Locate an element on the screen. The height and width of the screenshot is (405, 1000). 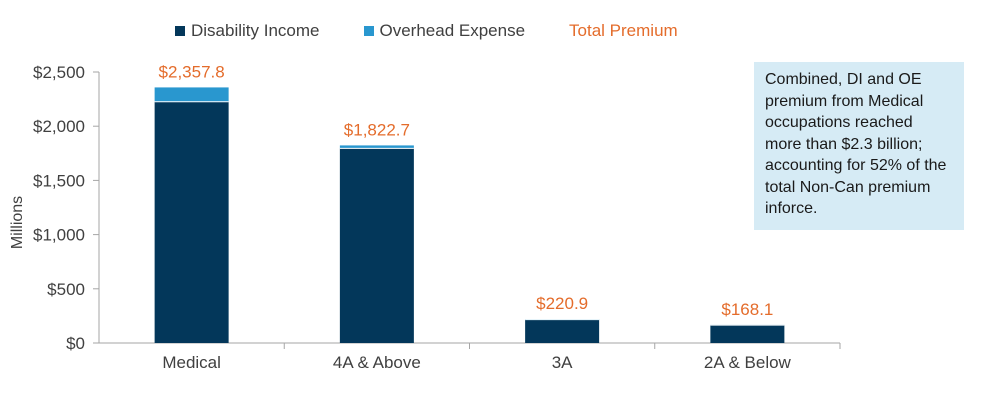
x-tick-label: 4A & Above is located at coordinates (377, 362).